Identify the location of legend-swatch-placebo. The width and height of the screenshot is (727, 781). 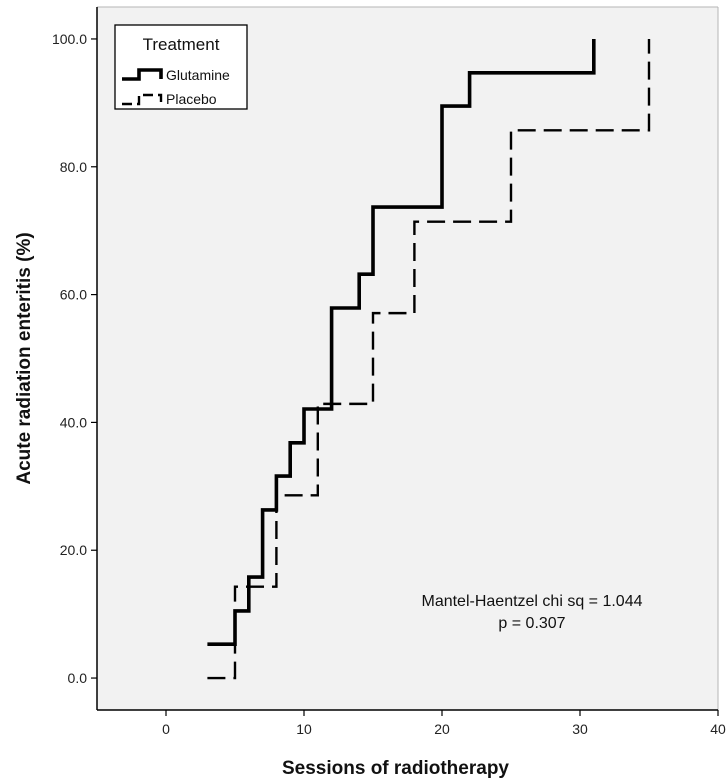
(142, 99).